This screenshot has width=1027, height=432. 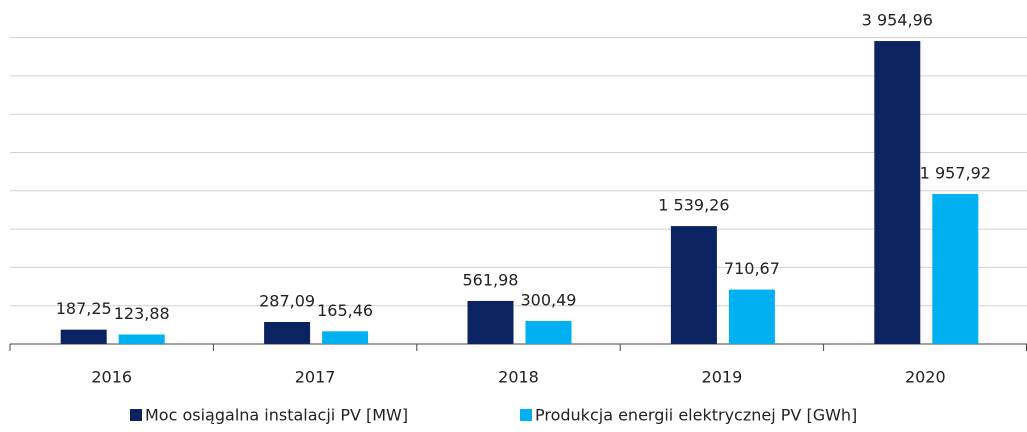 I want to click on x-tick-label: 2016, so click(x=111, y=377).